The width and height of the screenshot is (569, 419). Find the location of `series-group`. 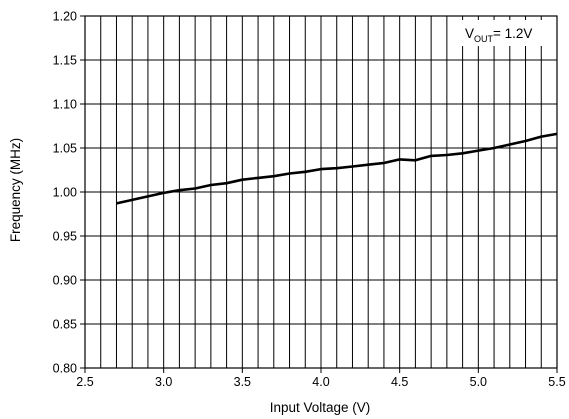

series-group is located at coordinates (337, 168).